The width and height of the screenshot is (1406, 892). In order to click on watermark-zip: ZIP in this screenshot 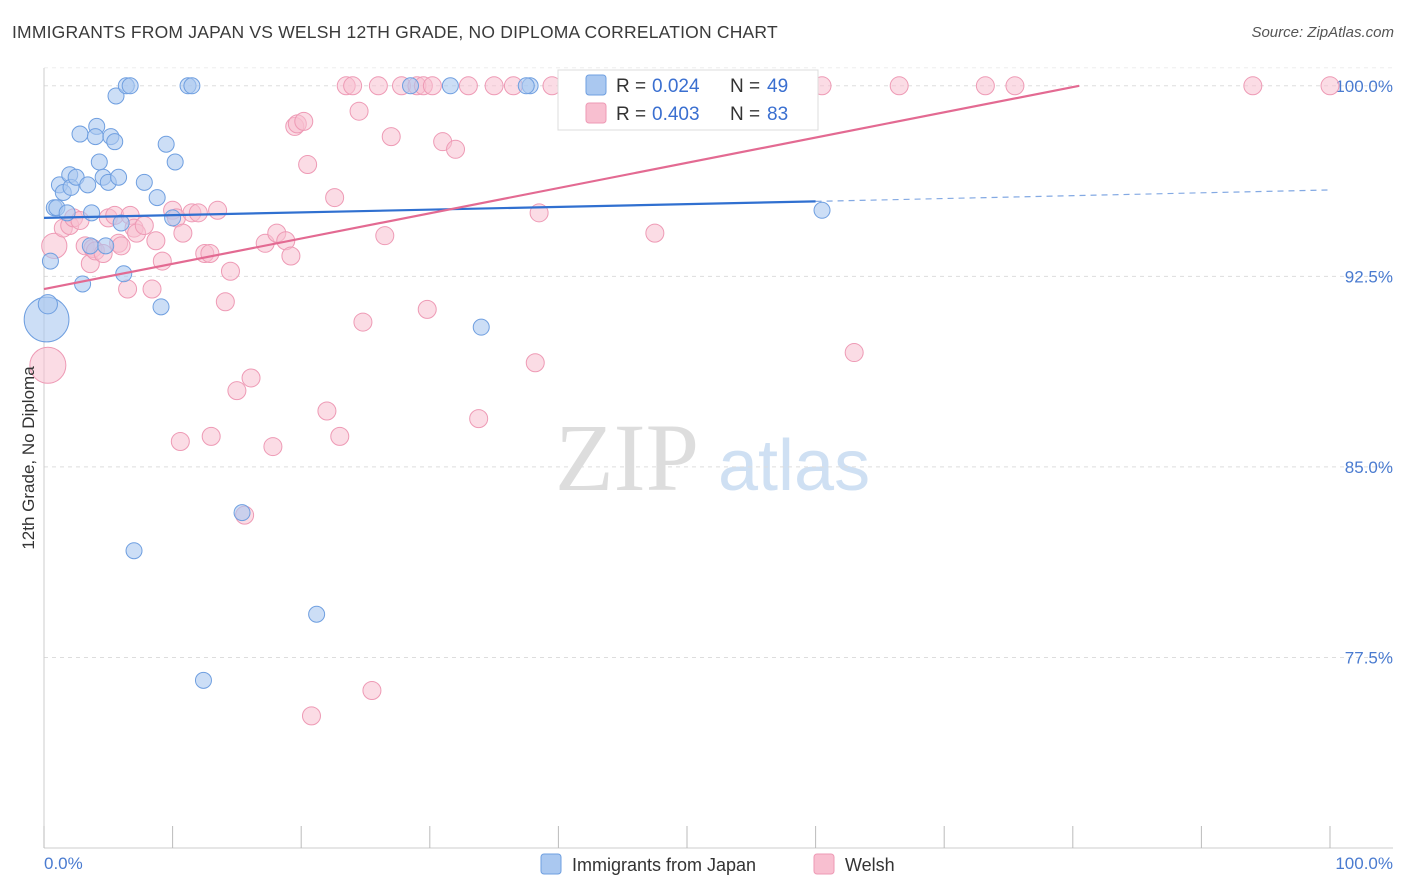, I will do `click(627, 457)`.